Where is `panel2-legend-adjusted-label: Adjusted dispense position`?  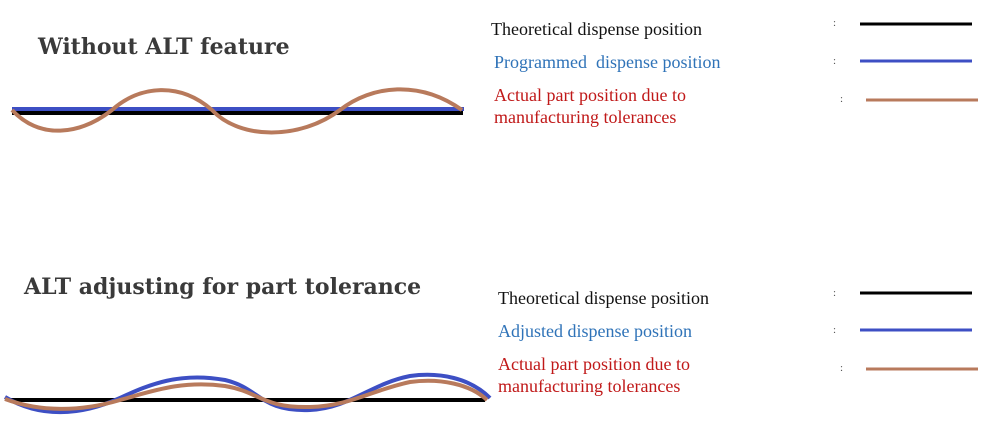
panel2-legend-adjusted-label: Adjusted dispense position is located at coordinates (595, 331).